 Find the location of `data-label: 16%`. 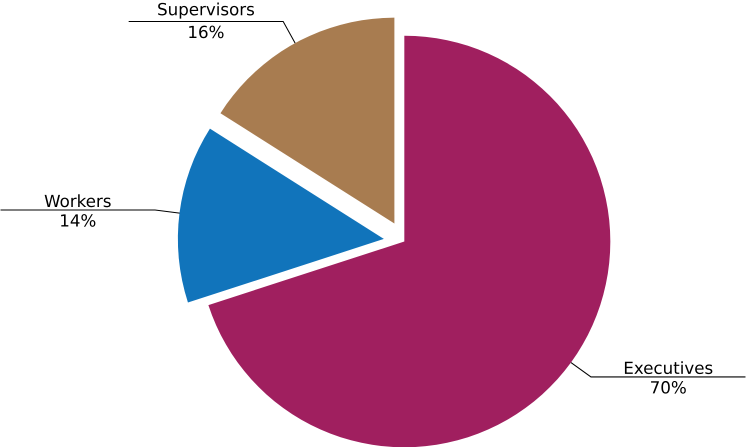

data-label: 16% is located at coordinates (206, 31).